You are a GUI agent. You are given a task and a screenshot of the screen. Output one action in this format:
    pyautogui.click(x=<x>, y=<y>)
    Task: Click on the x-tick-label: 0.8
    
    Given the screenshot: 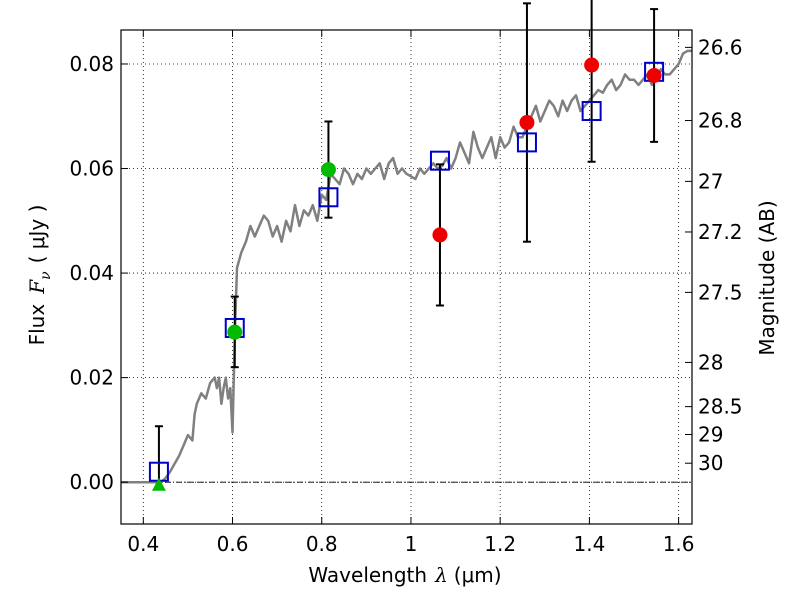 What is the action you would take?
    pyautogui.click(x=322, y=544)
    